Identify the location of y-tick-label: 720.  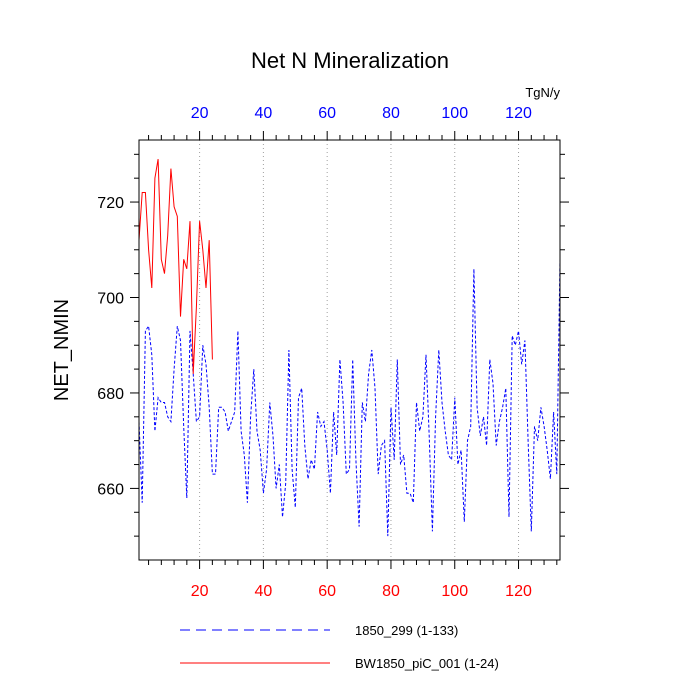
(110, 203).